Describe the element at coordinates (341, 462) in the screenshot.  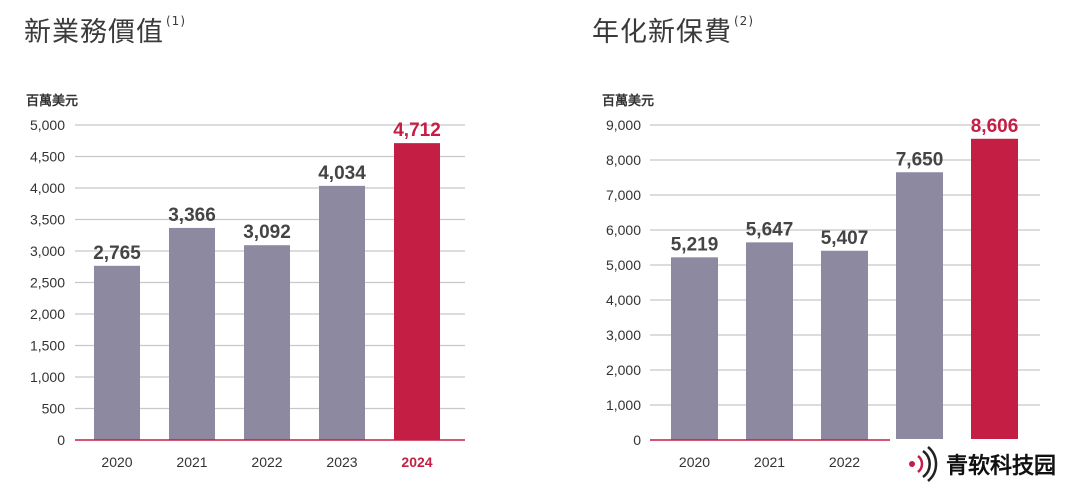
I see `x-tick-label: 2023` at that location.